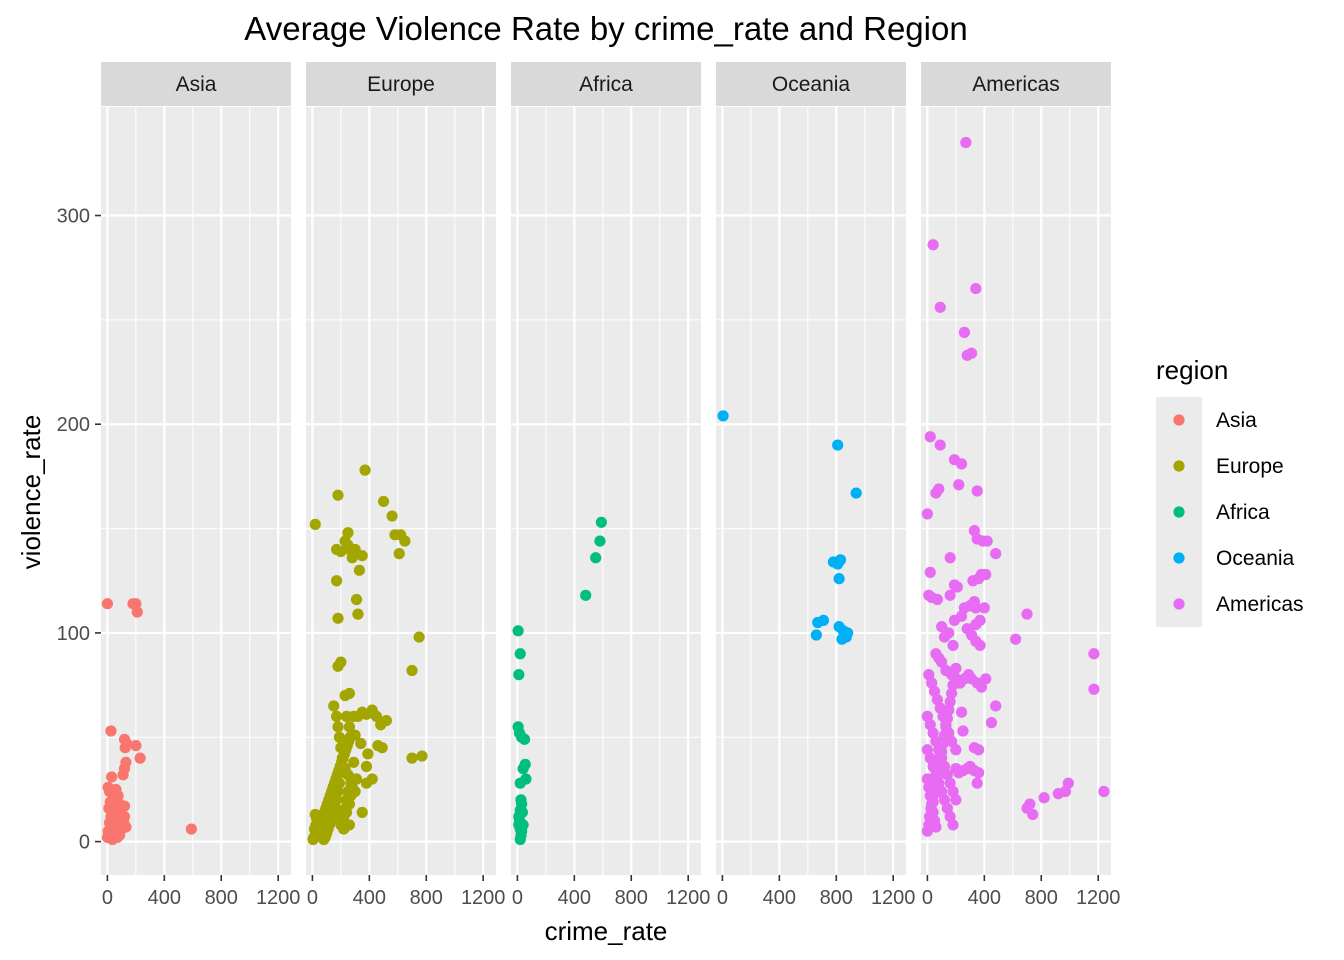 Image resolution: width=1344 pixels, height=960 pixels. I want to click on legend-item-asia: Asia, so click(1206, 420).